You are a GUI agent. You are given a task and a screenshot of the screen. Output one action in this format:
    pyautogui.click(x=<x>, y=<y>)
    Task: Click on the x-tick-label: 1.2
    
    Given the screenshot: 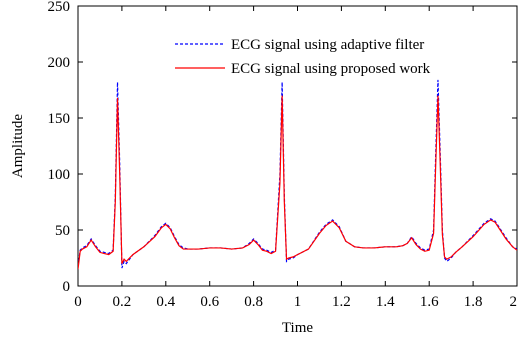 What is the action you would take?
    pyautogui.click(x=341, y=302)
    